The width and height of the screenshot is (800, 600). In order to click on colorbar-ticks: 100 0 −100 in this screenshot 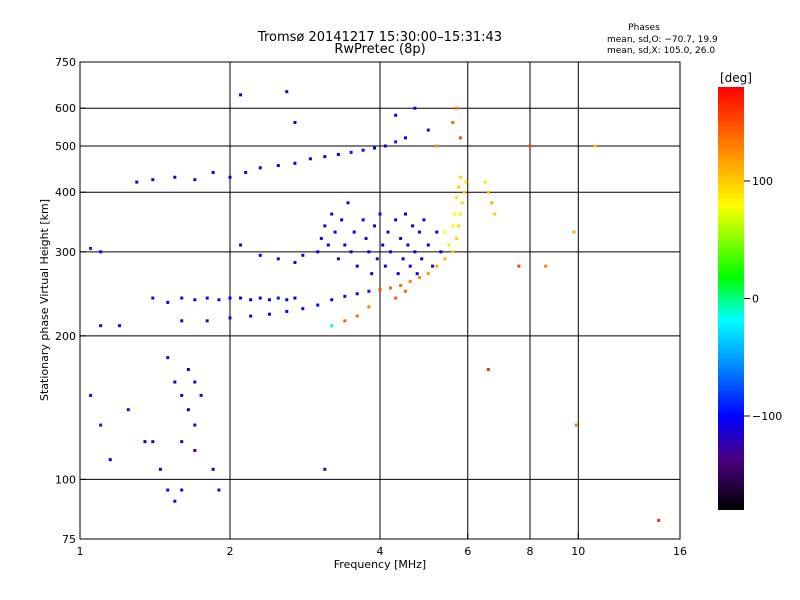, I will do `click(763, 299)`.